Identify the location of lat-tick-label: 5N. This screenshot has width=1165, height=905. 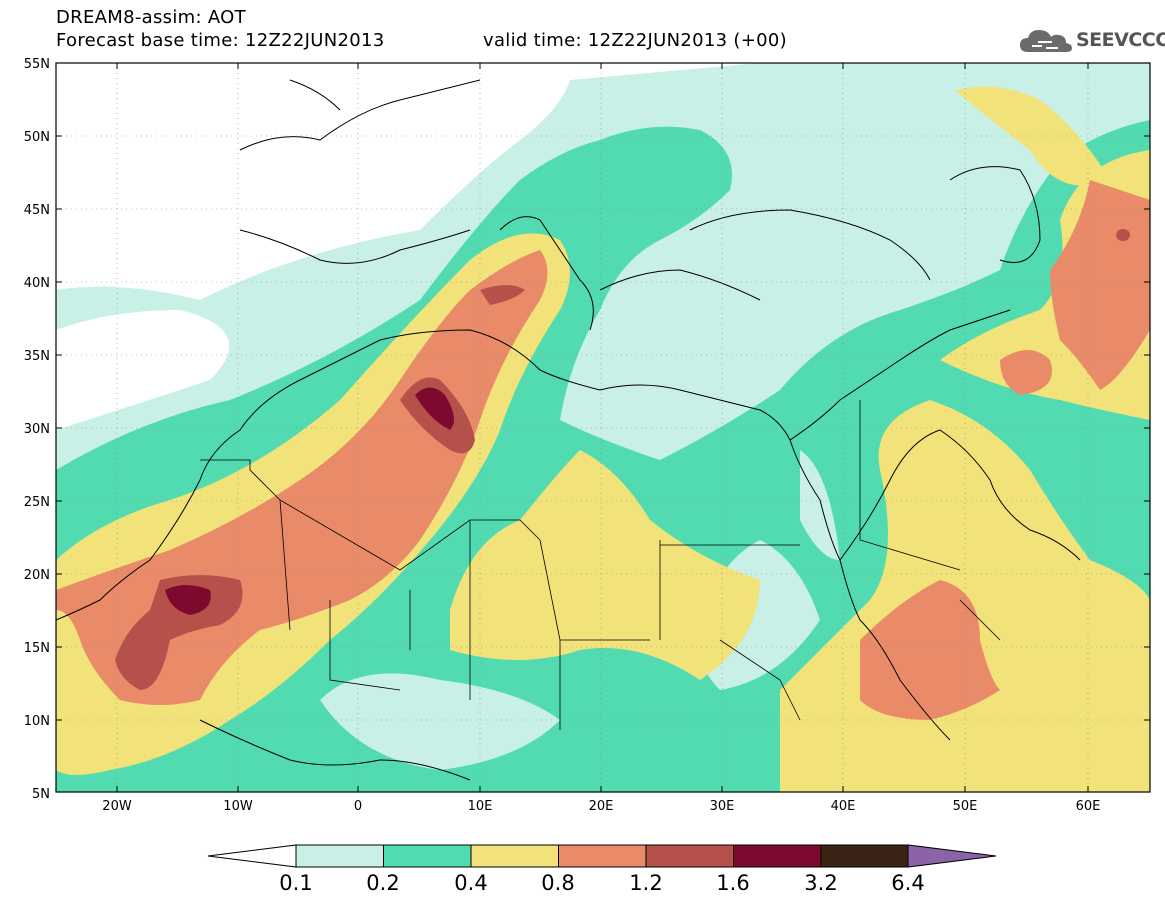
(41, 794).